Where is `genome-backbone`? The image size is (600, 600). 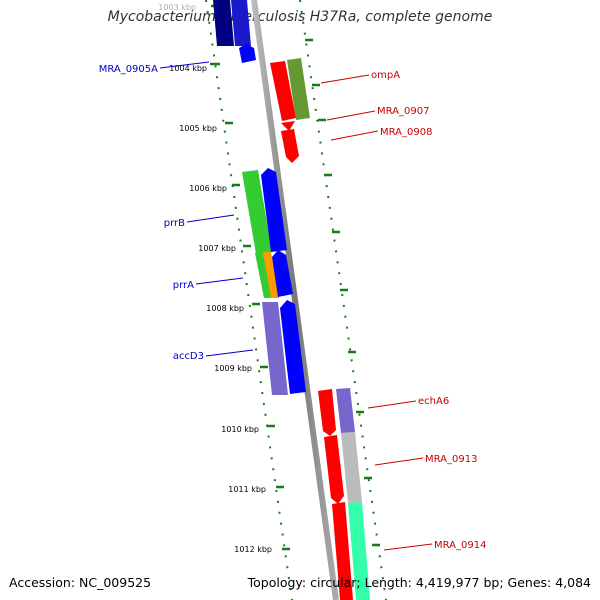 genome-backbone is located at coordinates (295, 300).